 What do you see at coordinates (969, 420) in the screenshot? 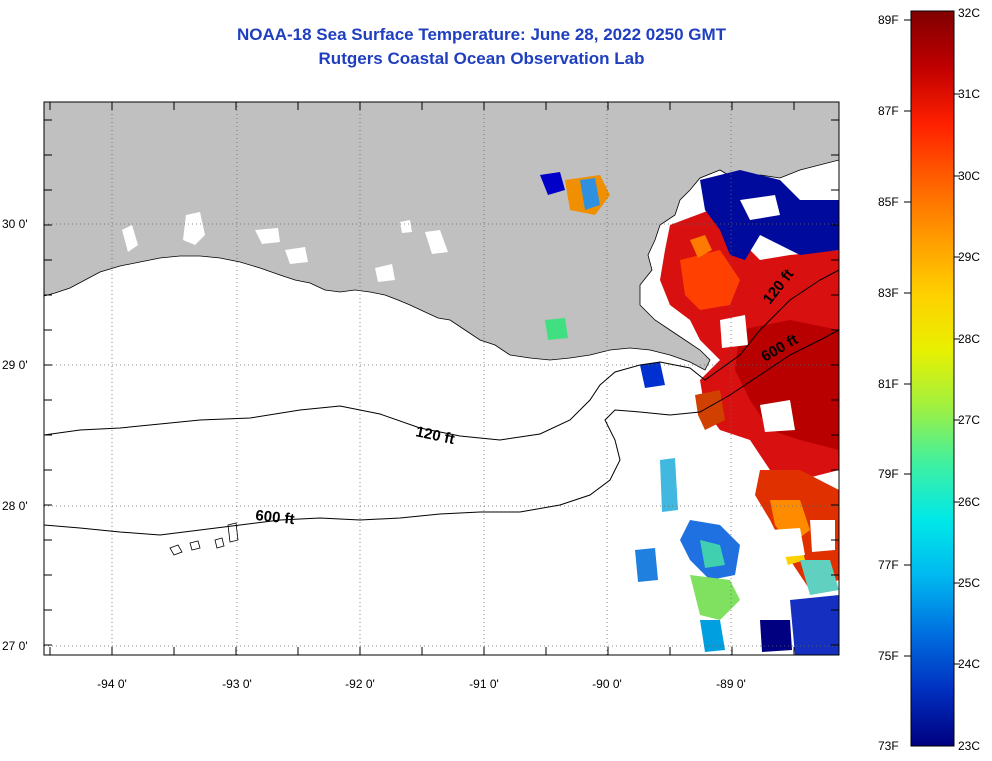
I see `cb-c-27: 27C` at bounding box center [969, 420].